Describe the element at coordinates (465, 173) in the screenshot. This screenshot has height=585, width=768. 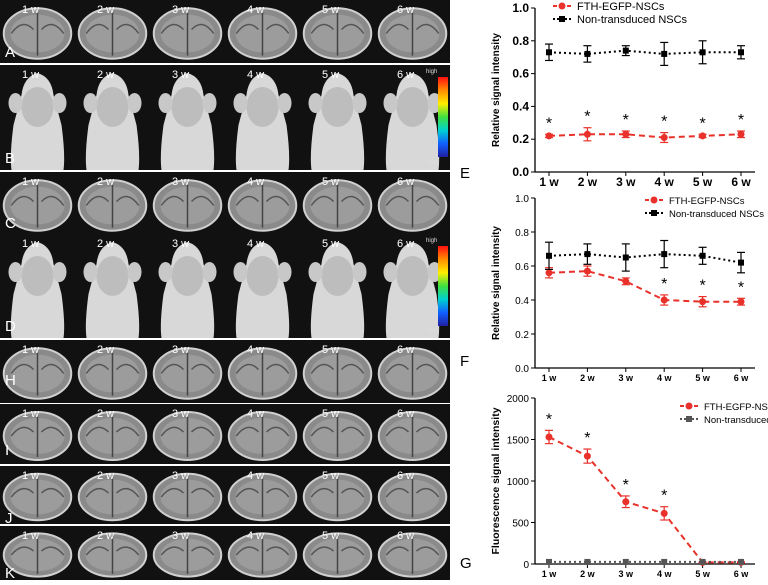
I see `panel-letter: E` at that location.